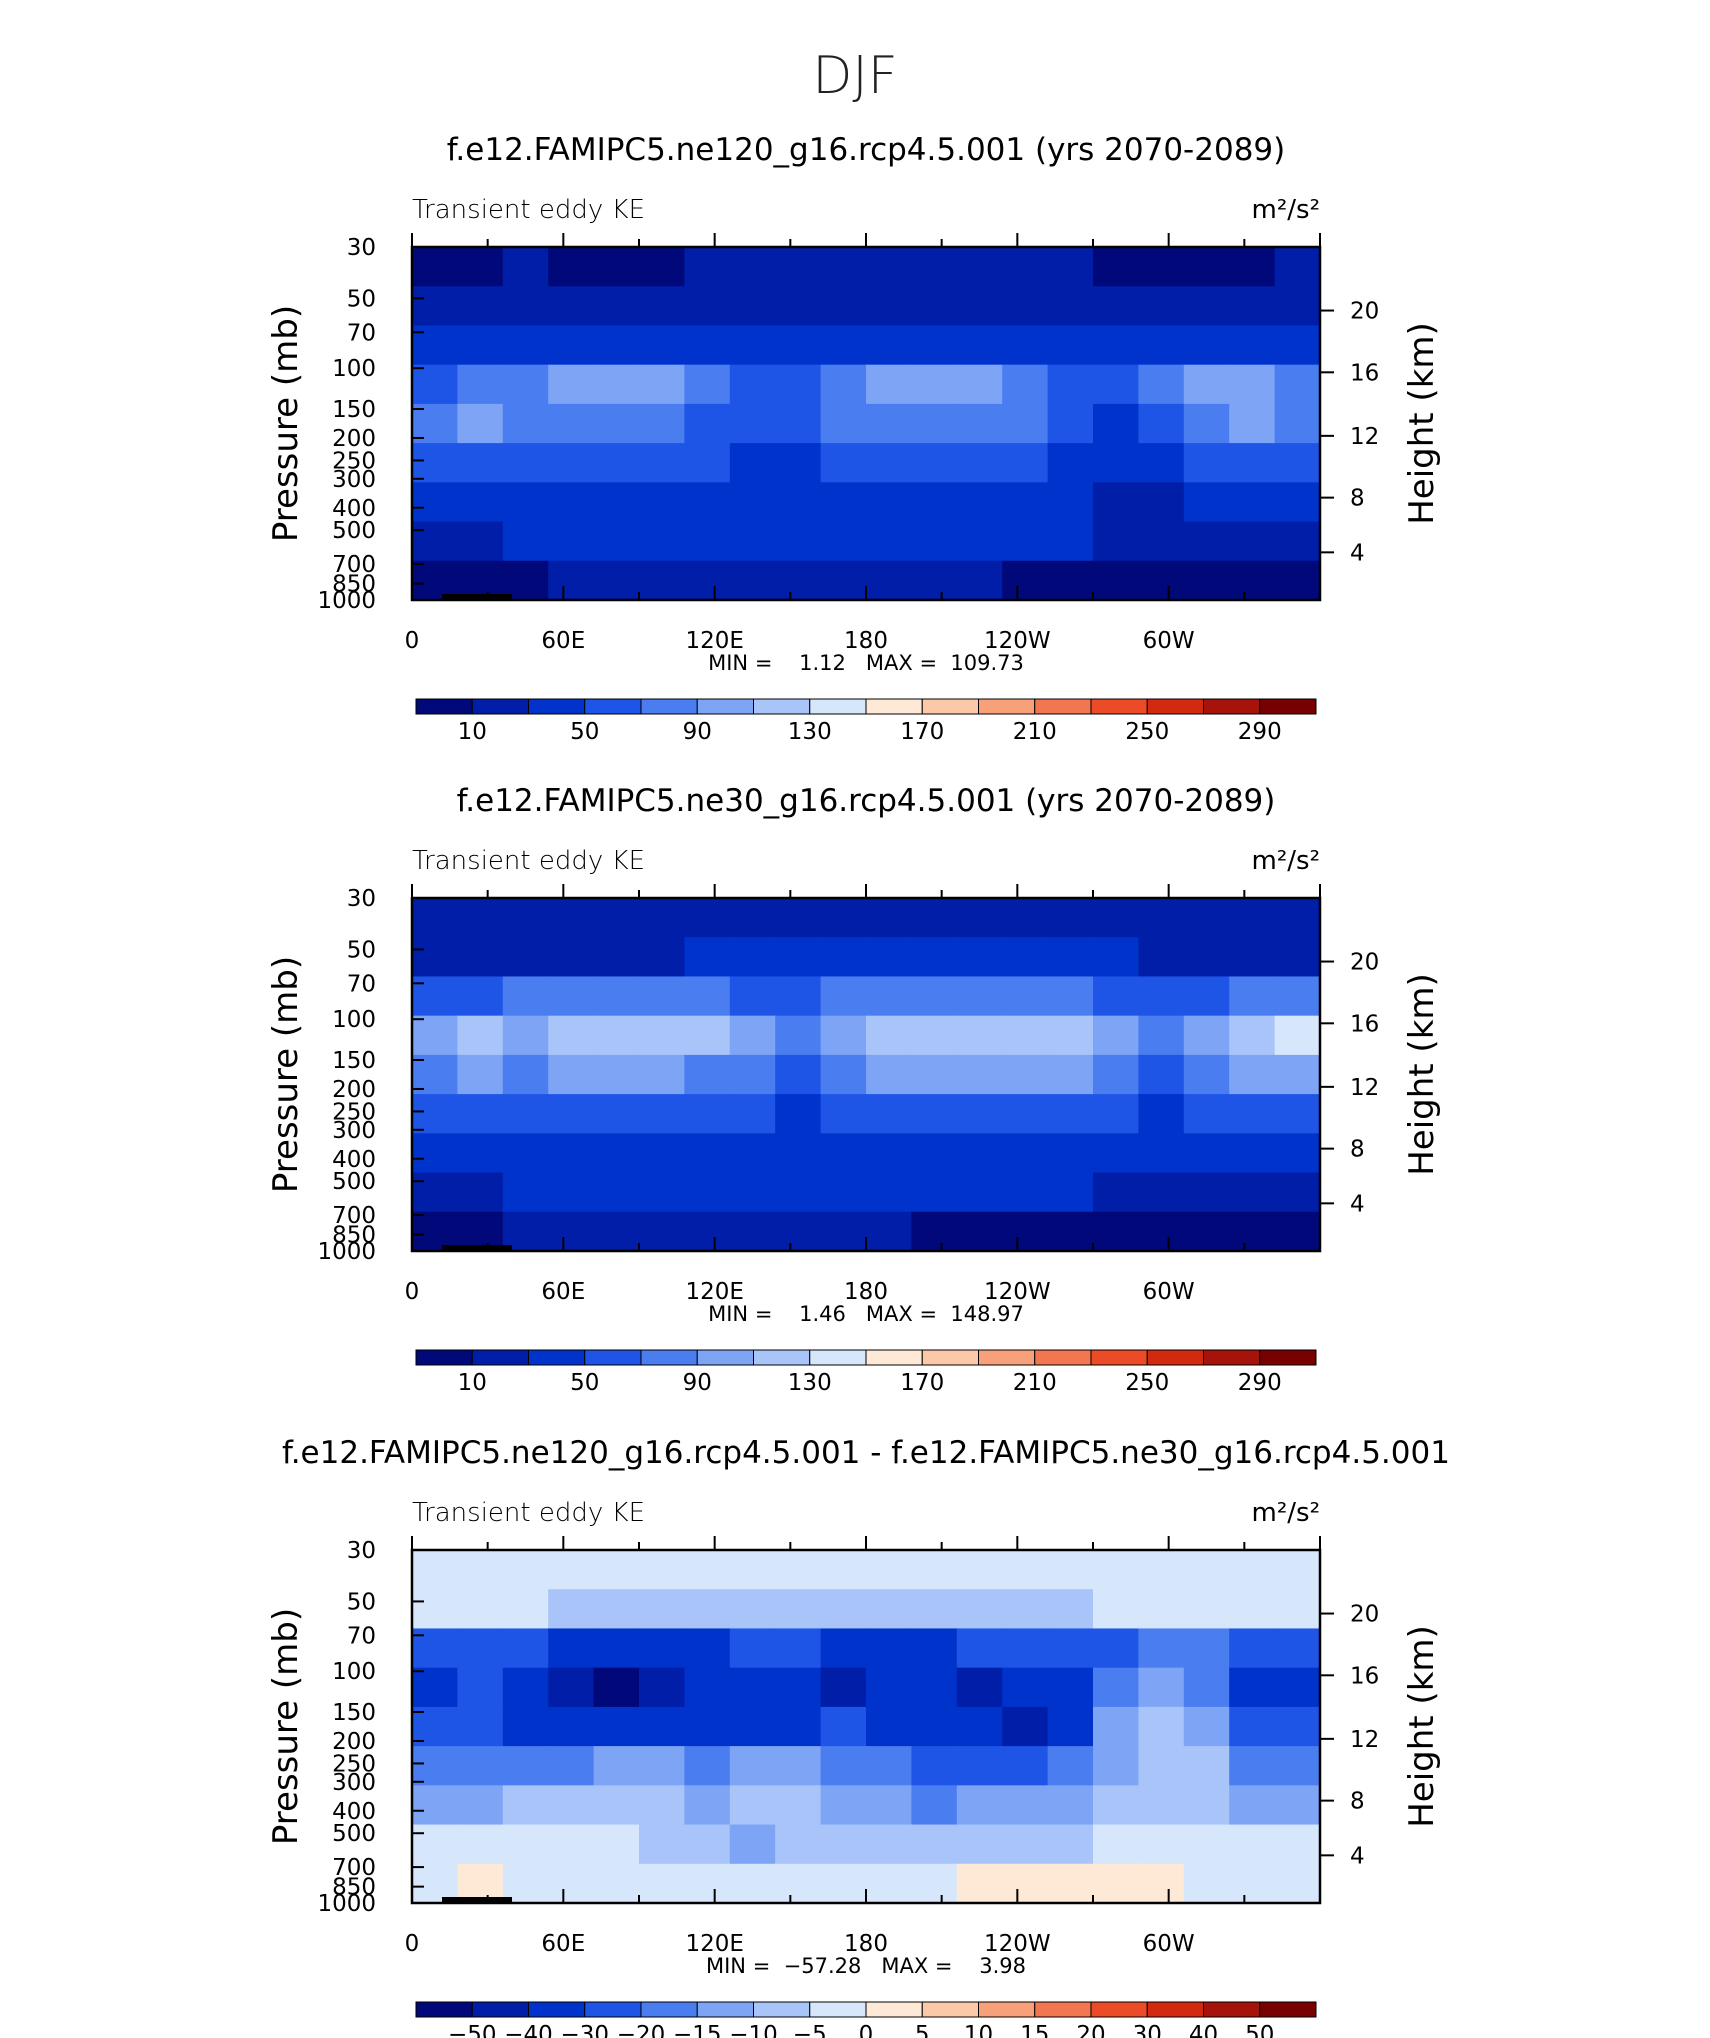 The width and height of the screenshot is (1710, 2038). What do you see at coordinates (714, 1944) in the screenshot?
I see `x-tick-label: 120E` at bounding box center [714, 1944].